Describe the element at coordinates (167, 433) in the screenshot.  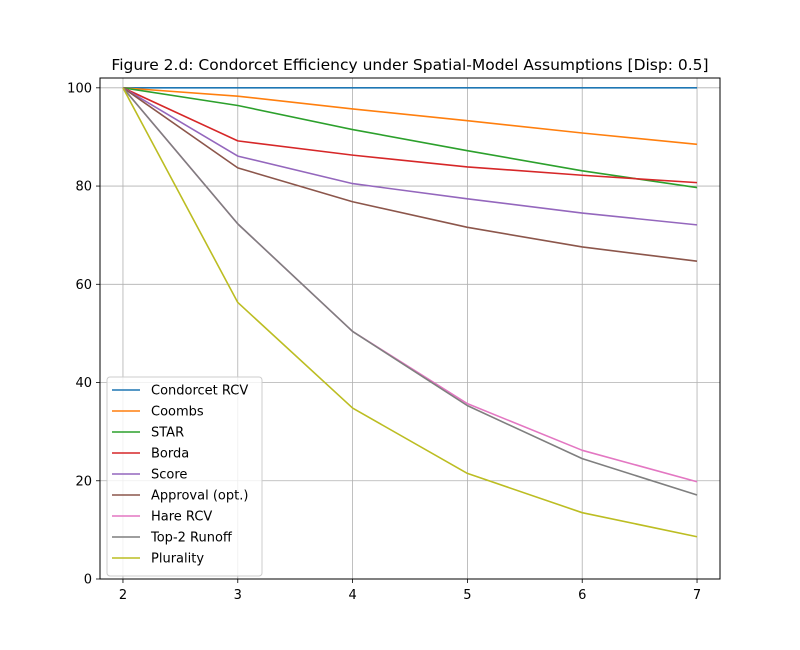
I see `legend-entry: STAR` at that location.